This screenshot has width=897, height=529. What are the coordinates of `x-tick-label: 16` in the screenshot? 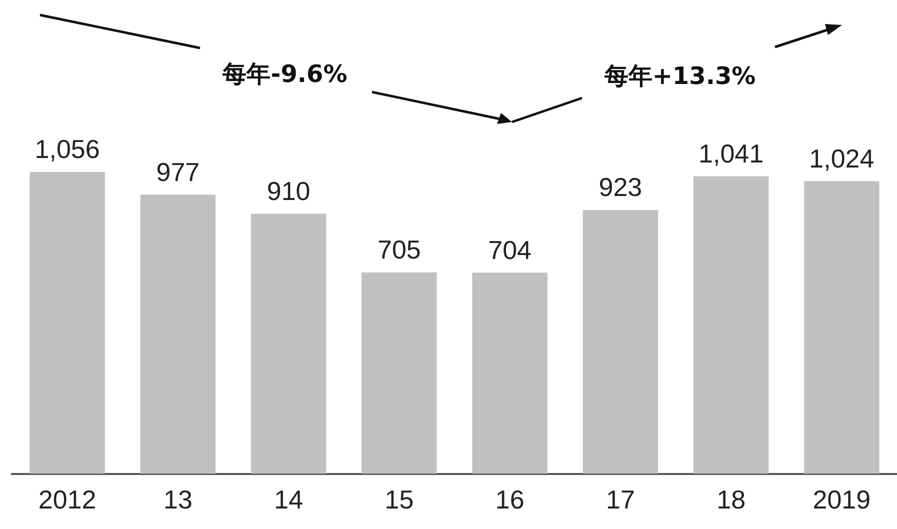 It's located at (509, 499).